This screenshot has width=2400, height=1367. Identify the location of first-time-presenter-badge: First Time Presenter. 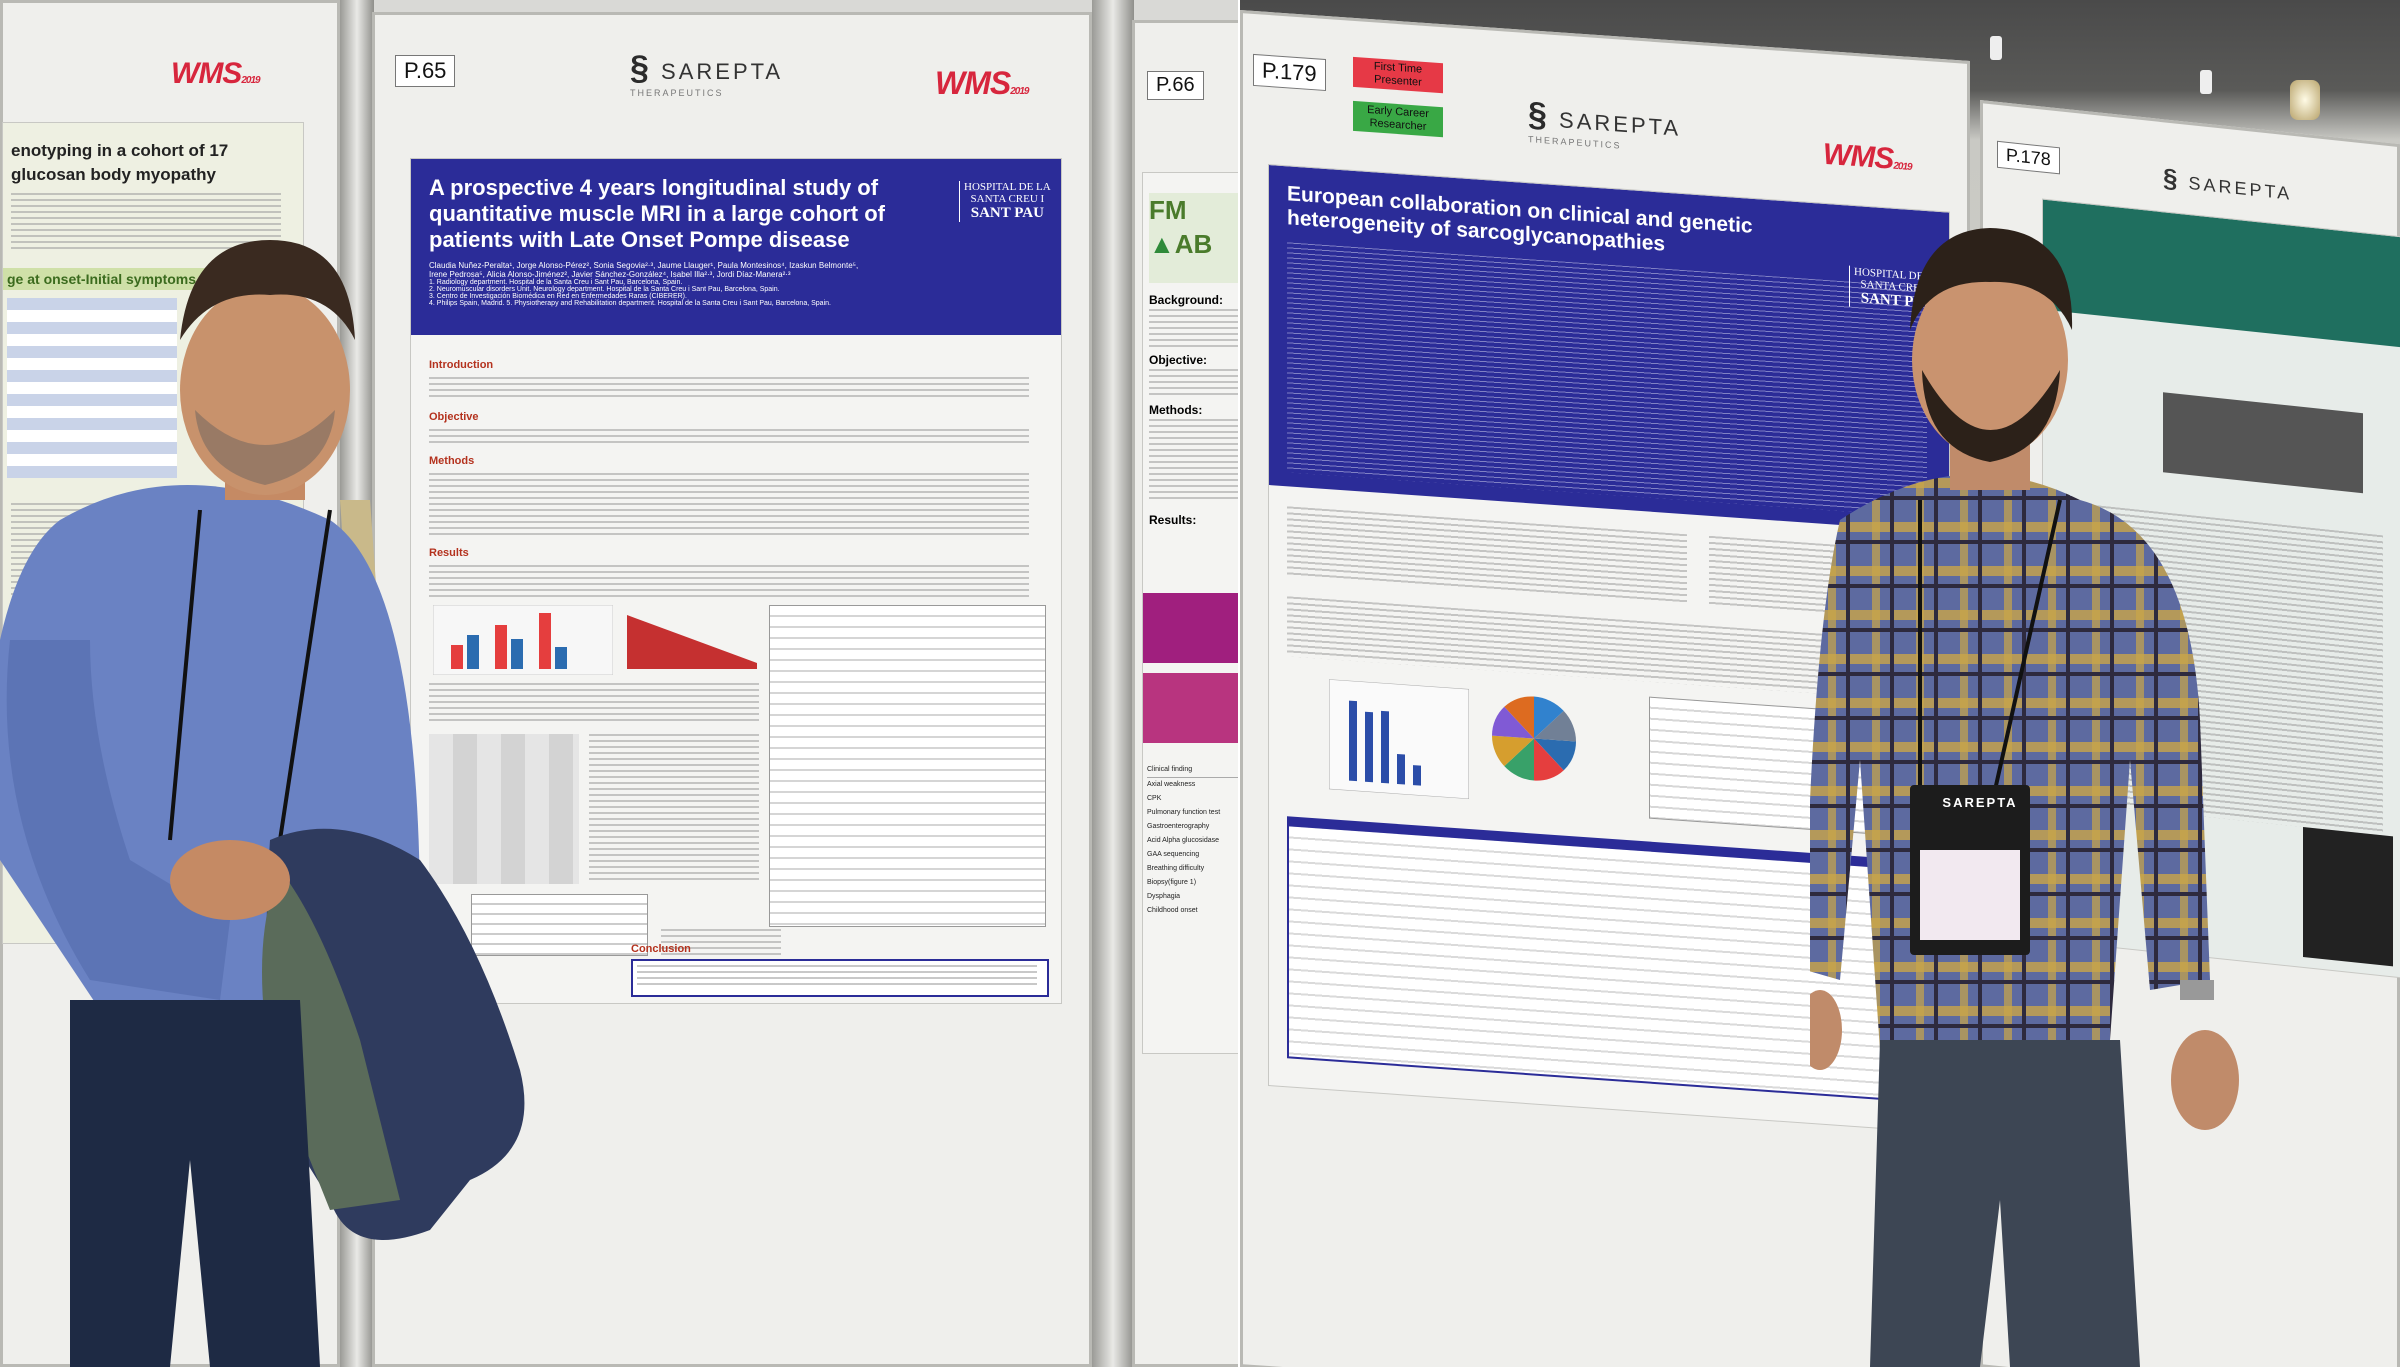
(1398, 75).